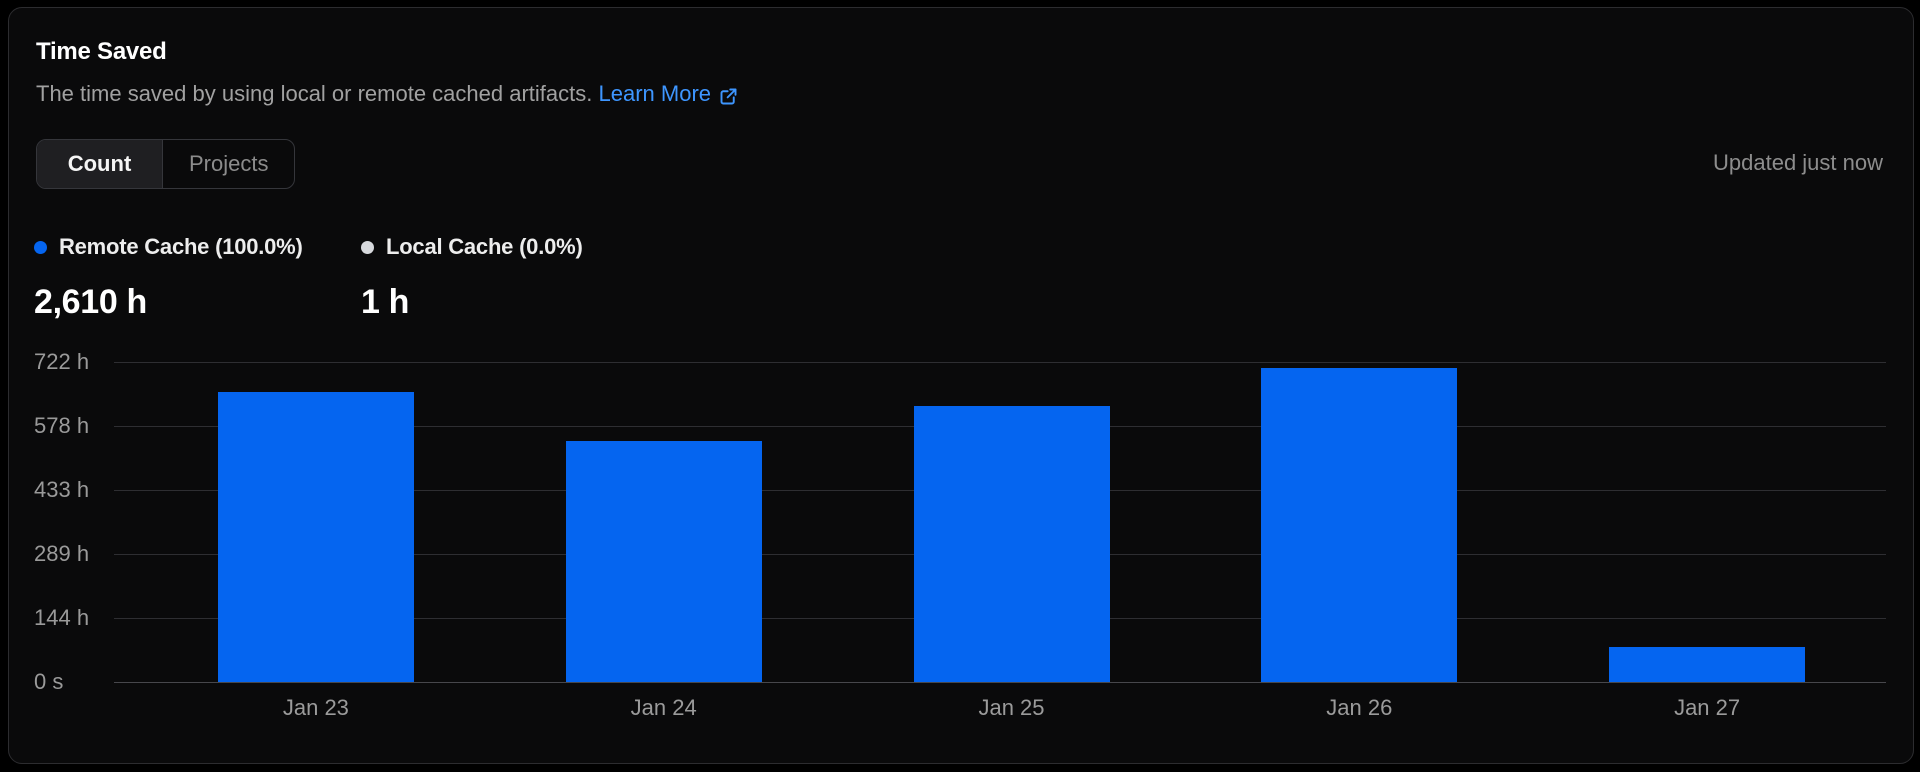 This screenshot has width=1920, height=772. I want to click on view-toggle: Count Projects, so click(166, 164).